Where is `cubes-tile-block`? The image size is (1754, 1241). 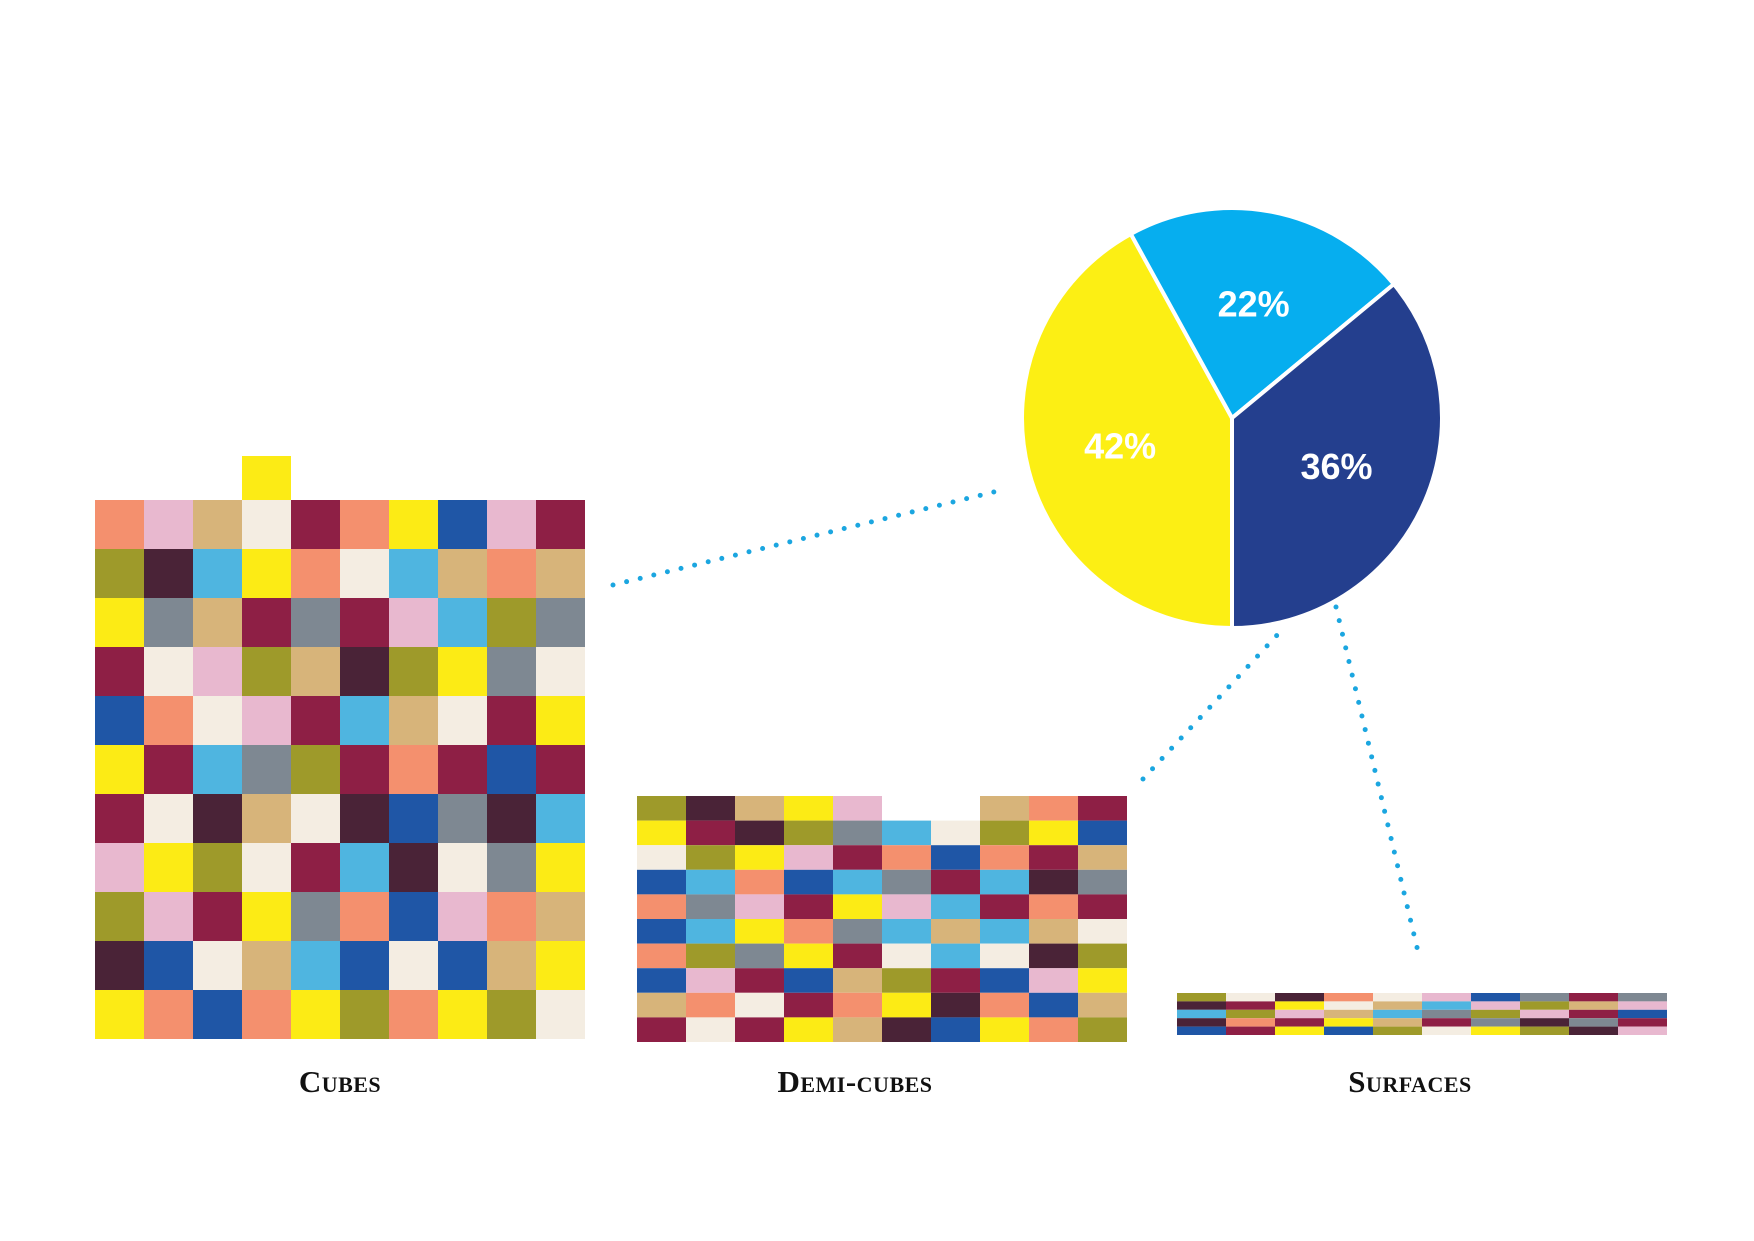 cubes-tile-block is located at coordinates (340, 747).